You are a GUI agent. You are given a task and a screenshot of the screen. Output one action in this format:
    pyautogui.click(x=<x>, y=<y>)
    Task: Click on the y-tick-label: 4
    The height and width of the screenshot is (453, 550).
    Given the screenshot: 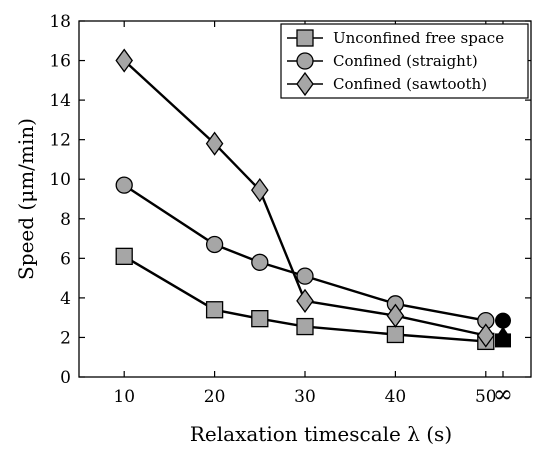 What is the action you would take?
    pyautogui.click(x=65, y=299)
    